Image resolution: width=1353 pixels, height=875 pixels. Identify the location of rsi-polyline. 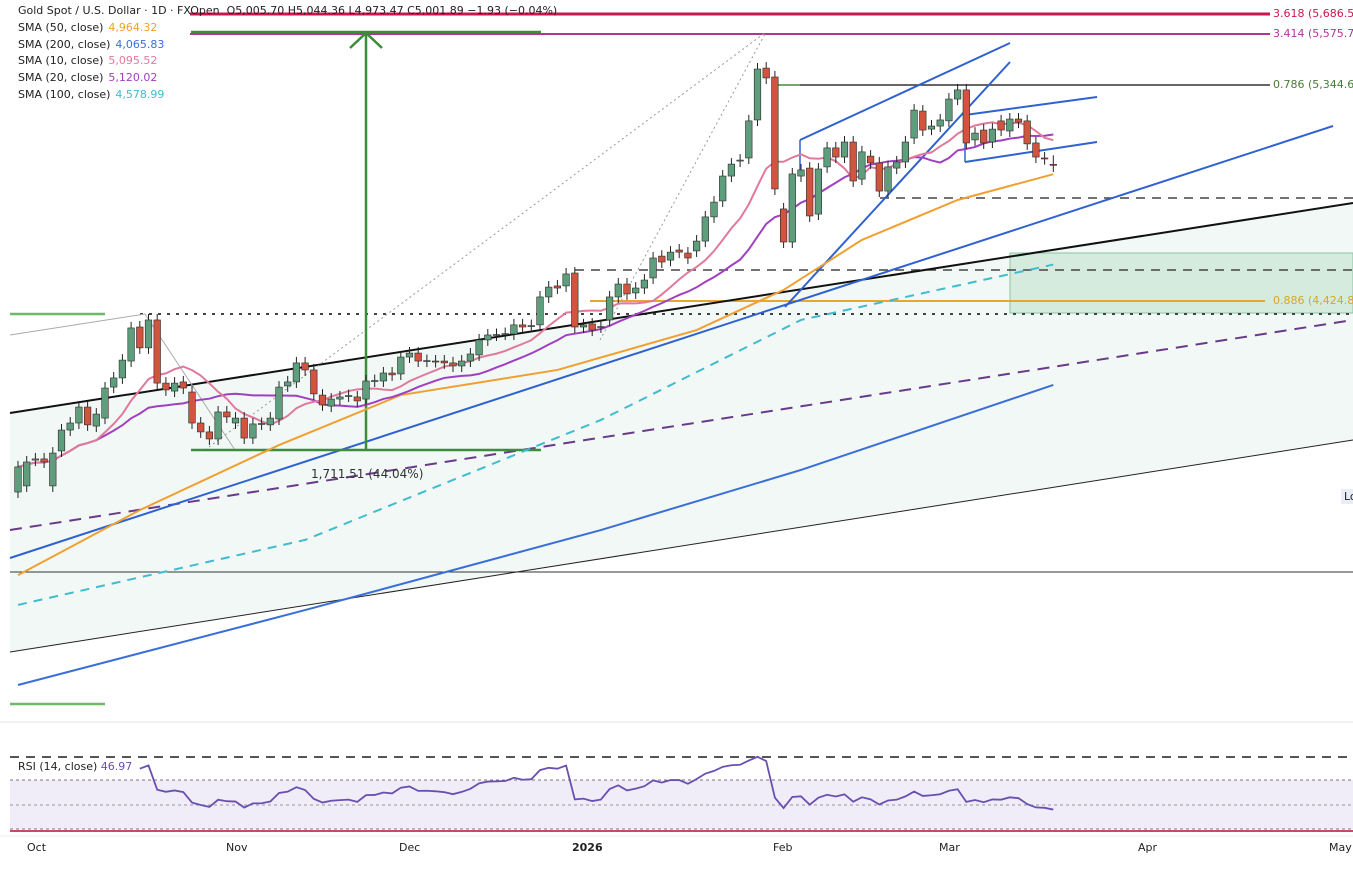
(596, 783).